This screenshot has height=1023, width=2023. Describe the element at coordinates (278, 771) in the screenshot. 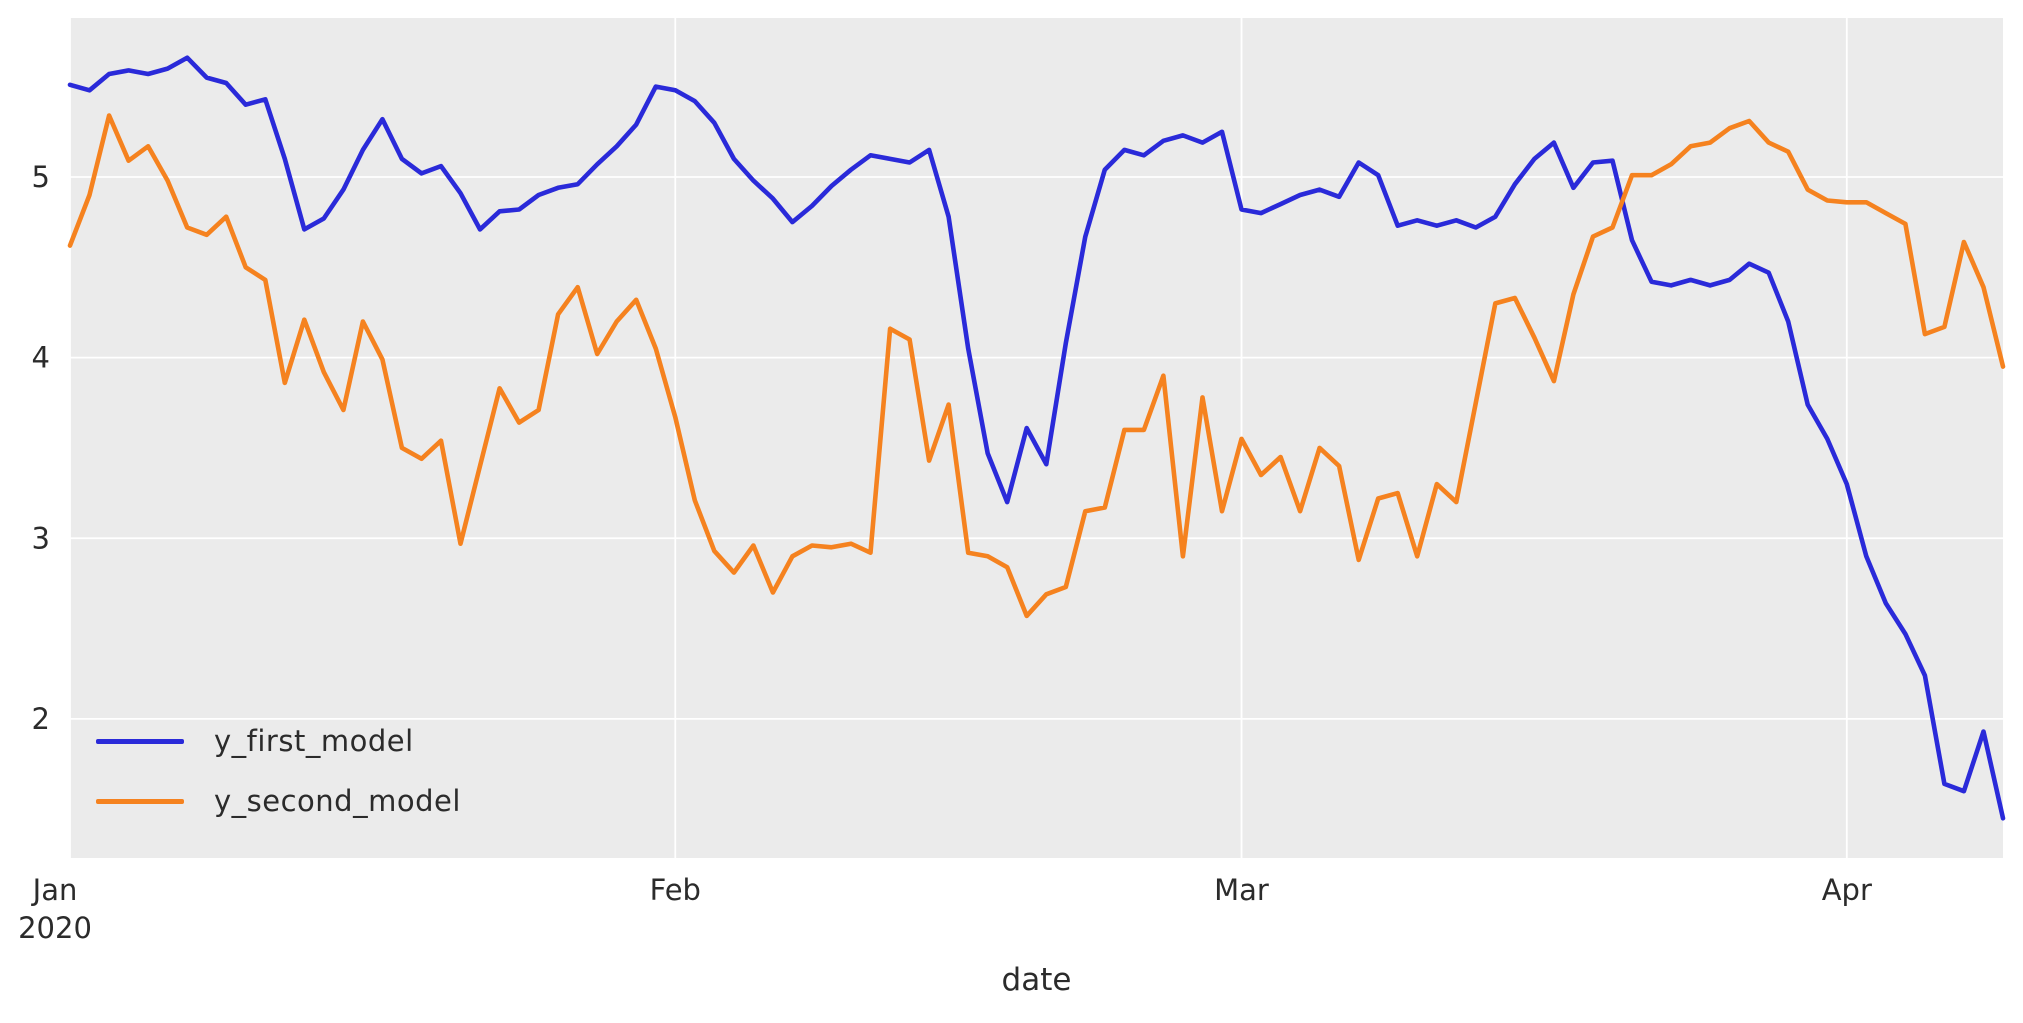

I see `chart-legend: y_first_model y_second_model` at that location.